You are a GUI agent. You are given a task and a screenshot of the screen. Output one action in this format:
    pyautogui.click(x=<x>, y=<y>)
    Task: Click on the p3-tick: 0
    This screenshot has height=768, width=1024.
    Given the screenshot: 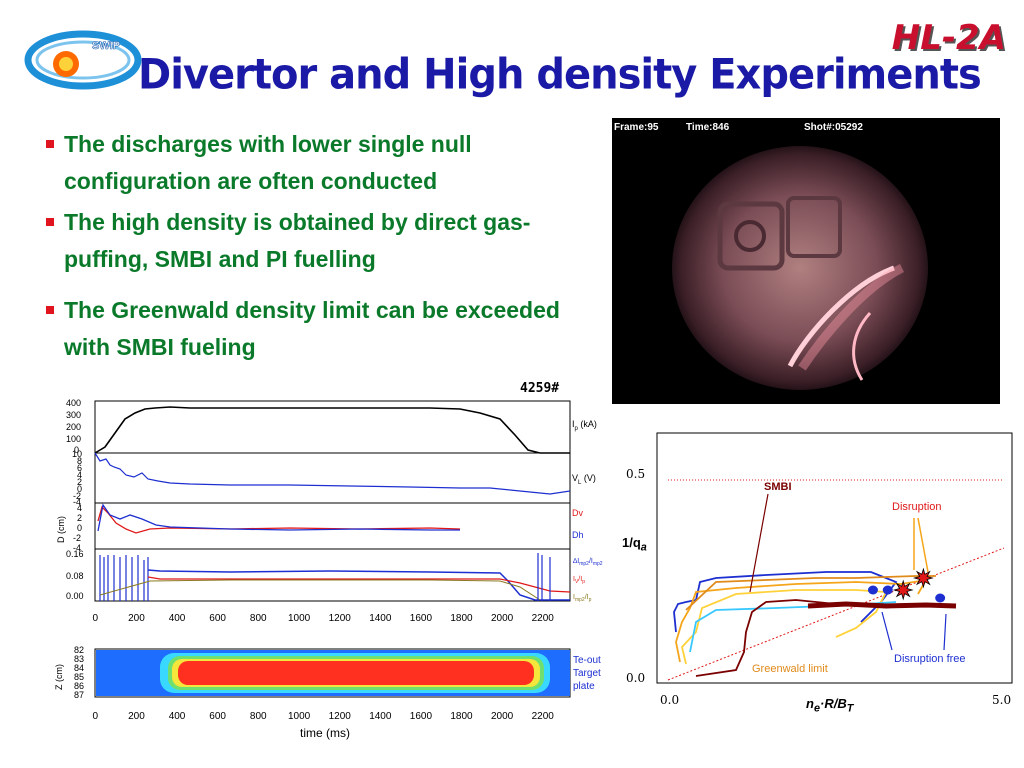 What is the action you would take?
    pyautogui.click(x=79, y=528)
    